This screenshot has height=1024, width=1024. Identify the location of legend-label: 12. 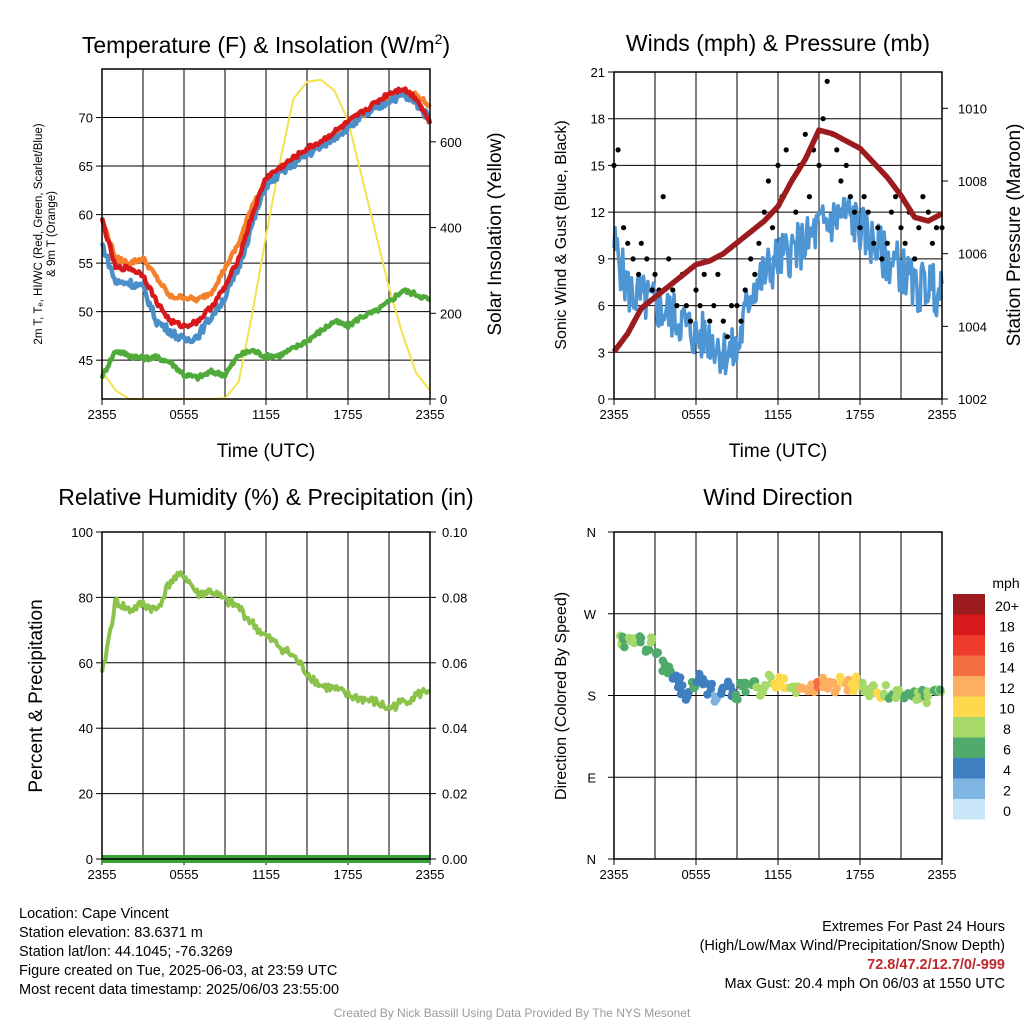
(1007, 688).